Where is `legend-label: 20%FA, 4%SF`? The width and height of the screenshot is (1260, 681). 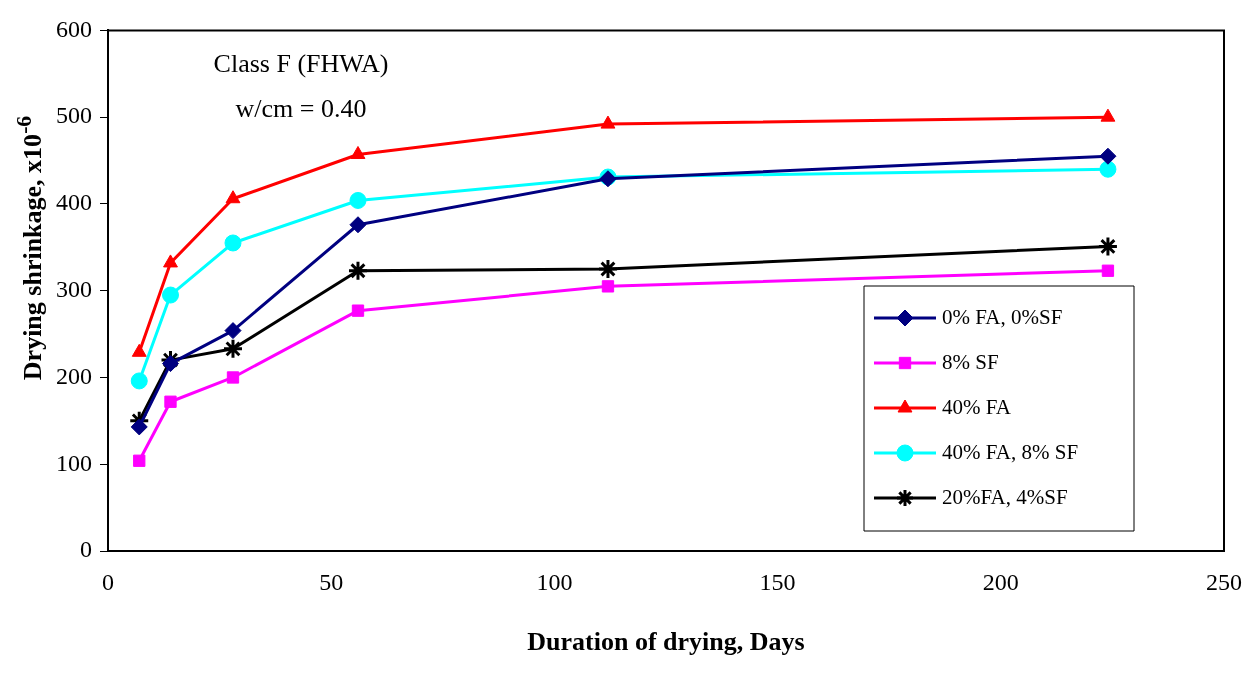
legend-label: 20%FA, 4%SF is located at coordinates (1005, 496).